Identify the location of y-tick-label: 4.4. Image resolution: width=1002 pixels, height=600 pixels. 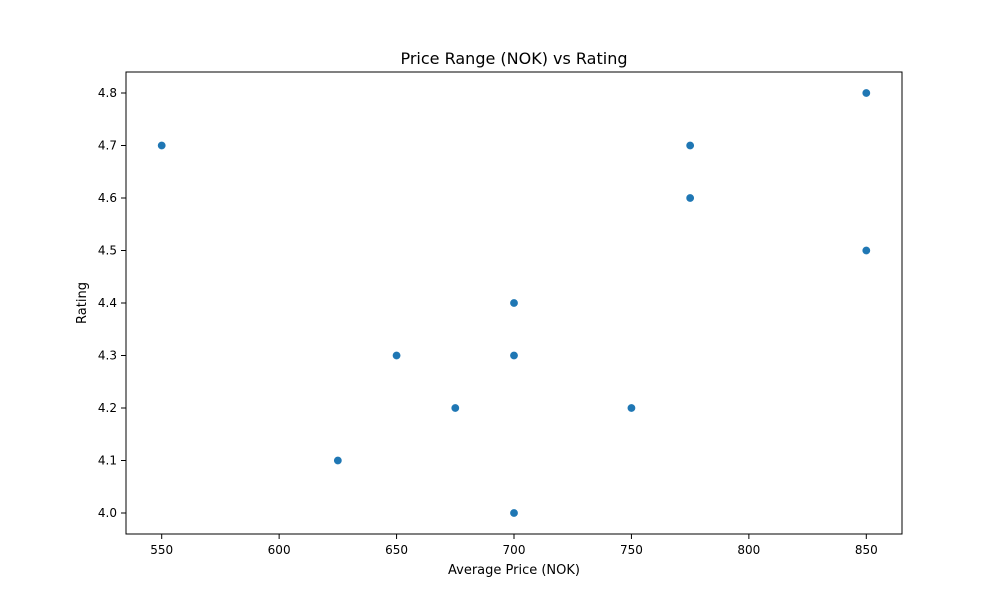
(107, 303).